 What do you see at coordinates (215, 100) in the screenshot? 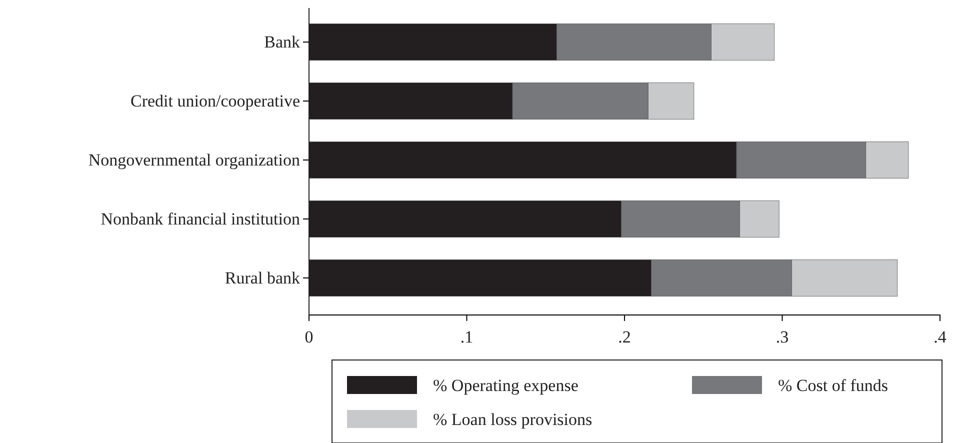
I see `y-tick-label: Credit union/cooperative` at bounding box center [215, 100].